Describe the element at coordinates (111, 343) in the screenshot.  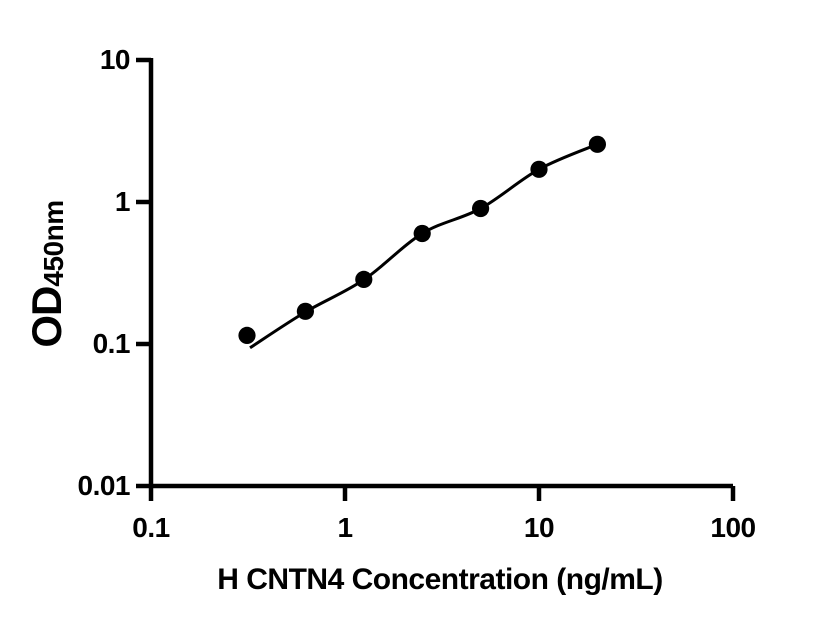
I see `y-tick-label-0-1: 0.1` at that location.